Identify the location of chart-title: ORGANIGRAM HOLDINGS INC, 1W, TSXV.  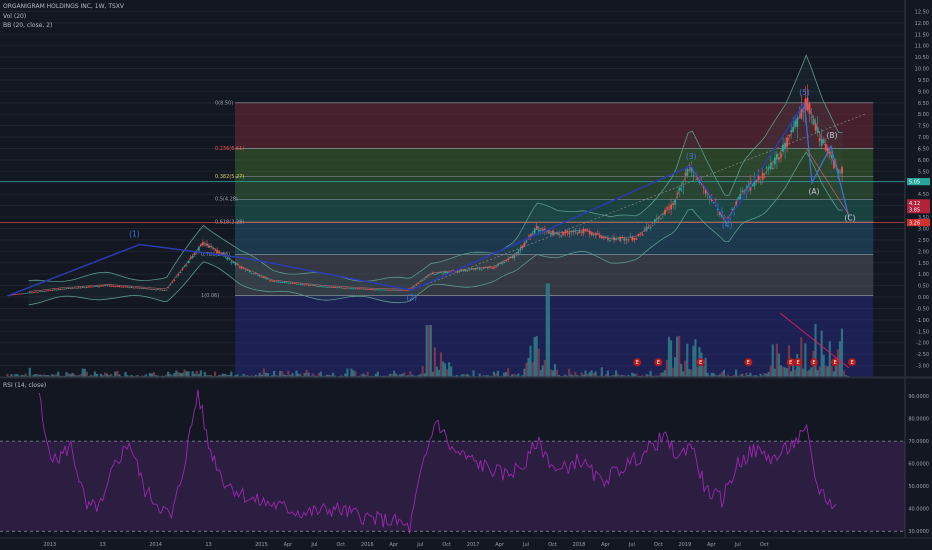
(64, 6).